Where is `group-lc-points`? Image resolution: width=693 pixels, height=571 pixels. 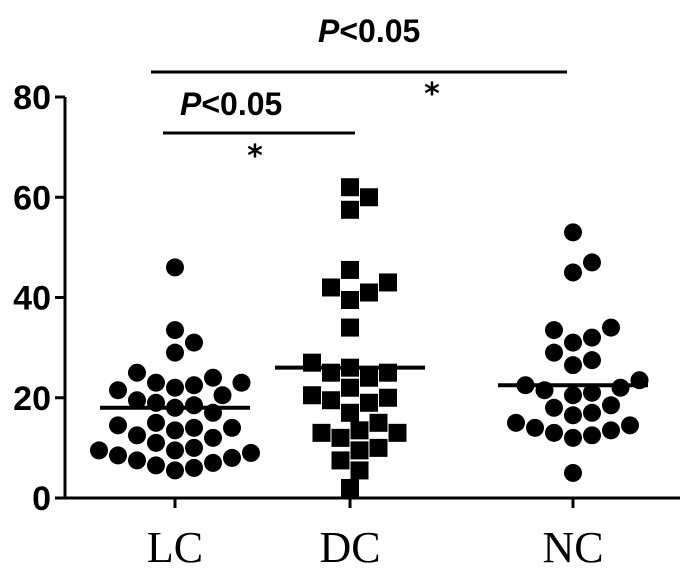
group-lc-points is located at coordinates (175, 369).